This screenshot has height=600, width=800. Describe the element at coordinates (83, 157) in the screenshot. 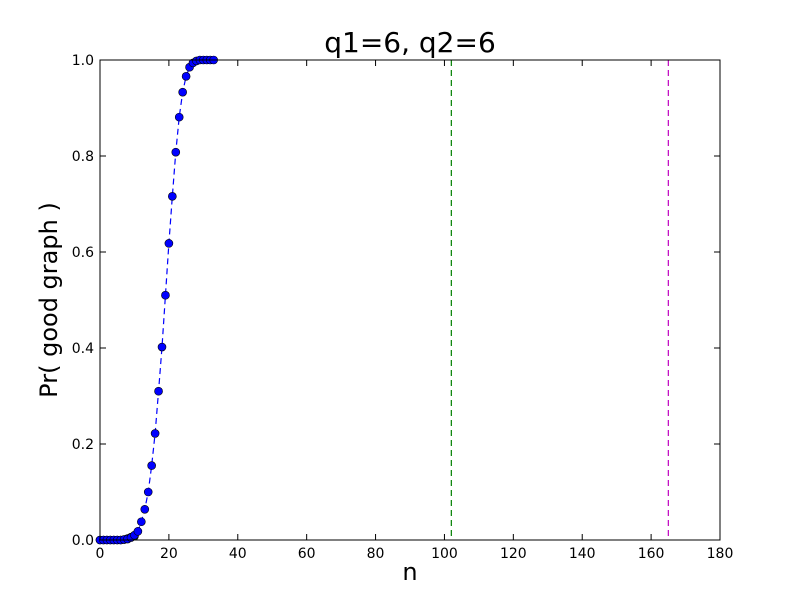

I see `y-tick-label: 0.8` at that location.